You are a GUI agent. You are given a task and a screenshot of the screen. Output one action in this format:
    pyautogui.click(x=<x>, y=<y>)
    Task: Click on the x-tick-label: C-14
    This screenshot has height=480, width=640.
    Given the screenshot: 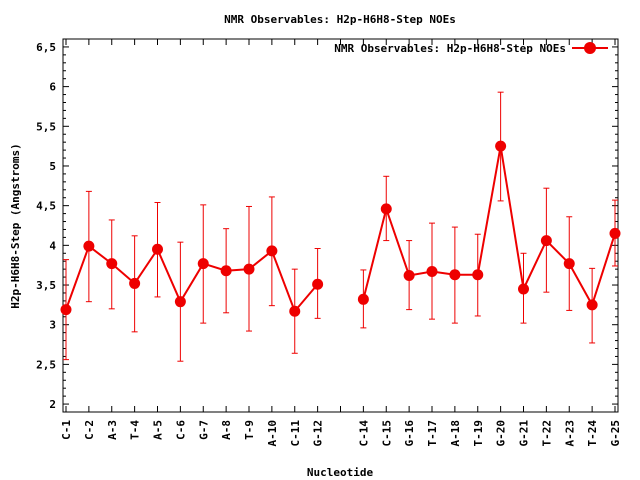 What is the action you would take?
    pyautogui.click(x=363, y=433)
    